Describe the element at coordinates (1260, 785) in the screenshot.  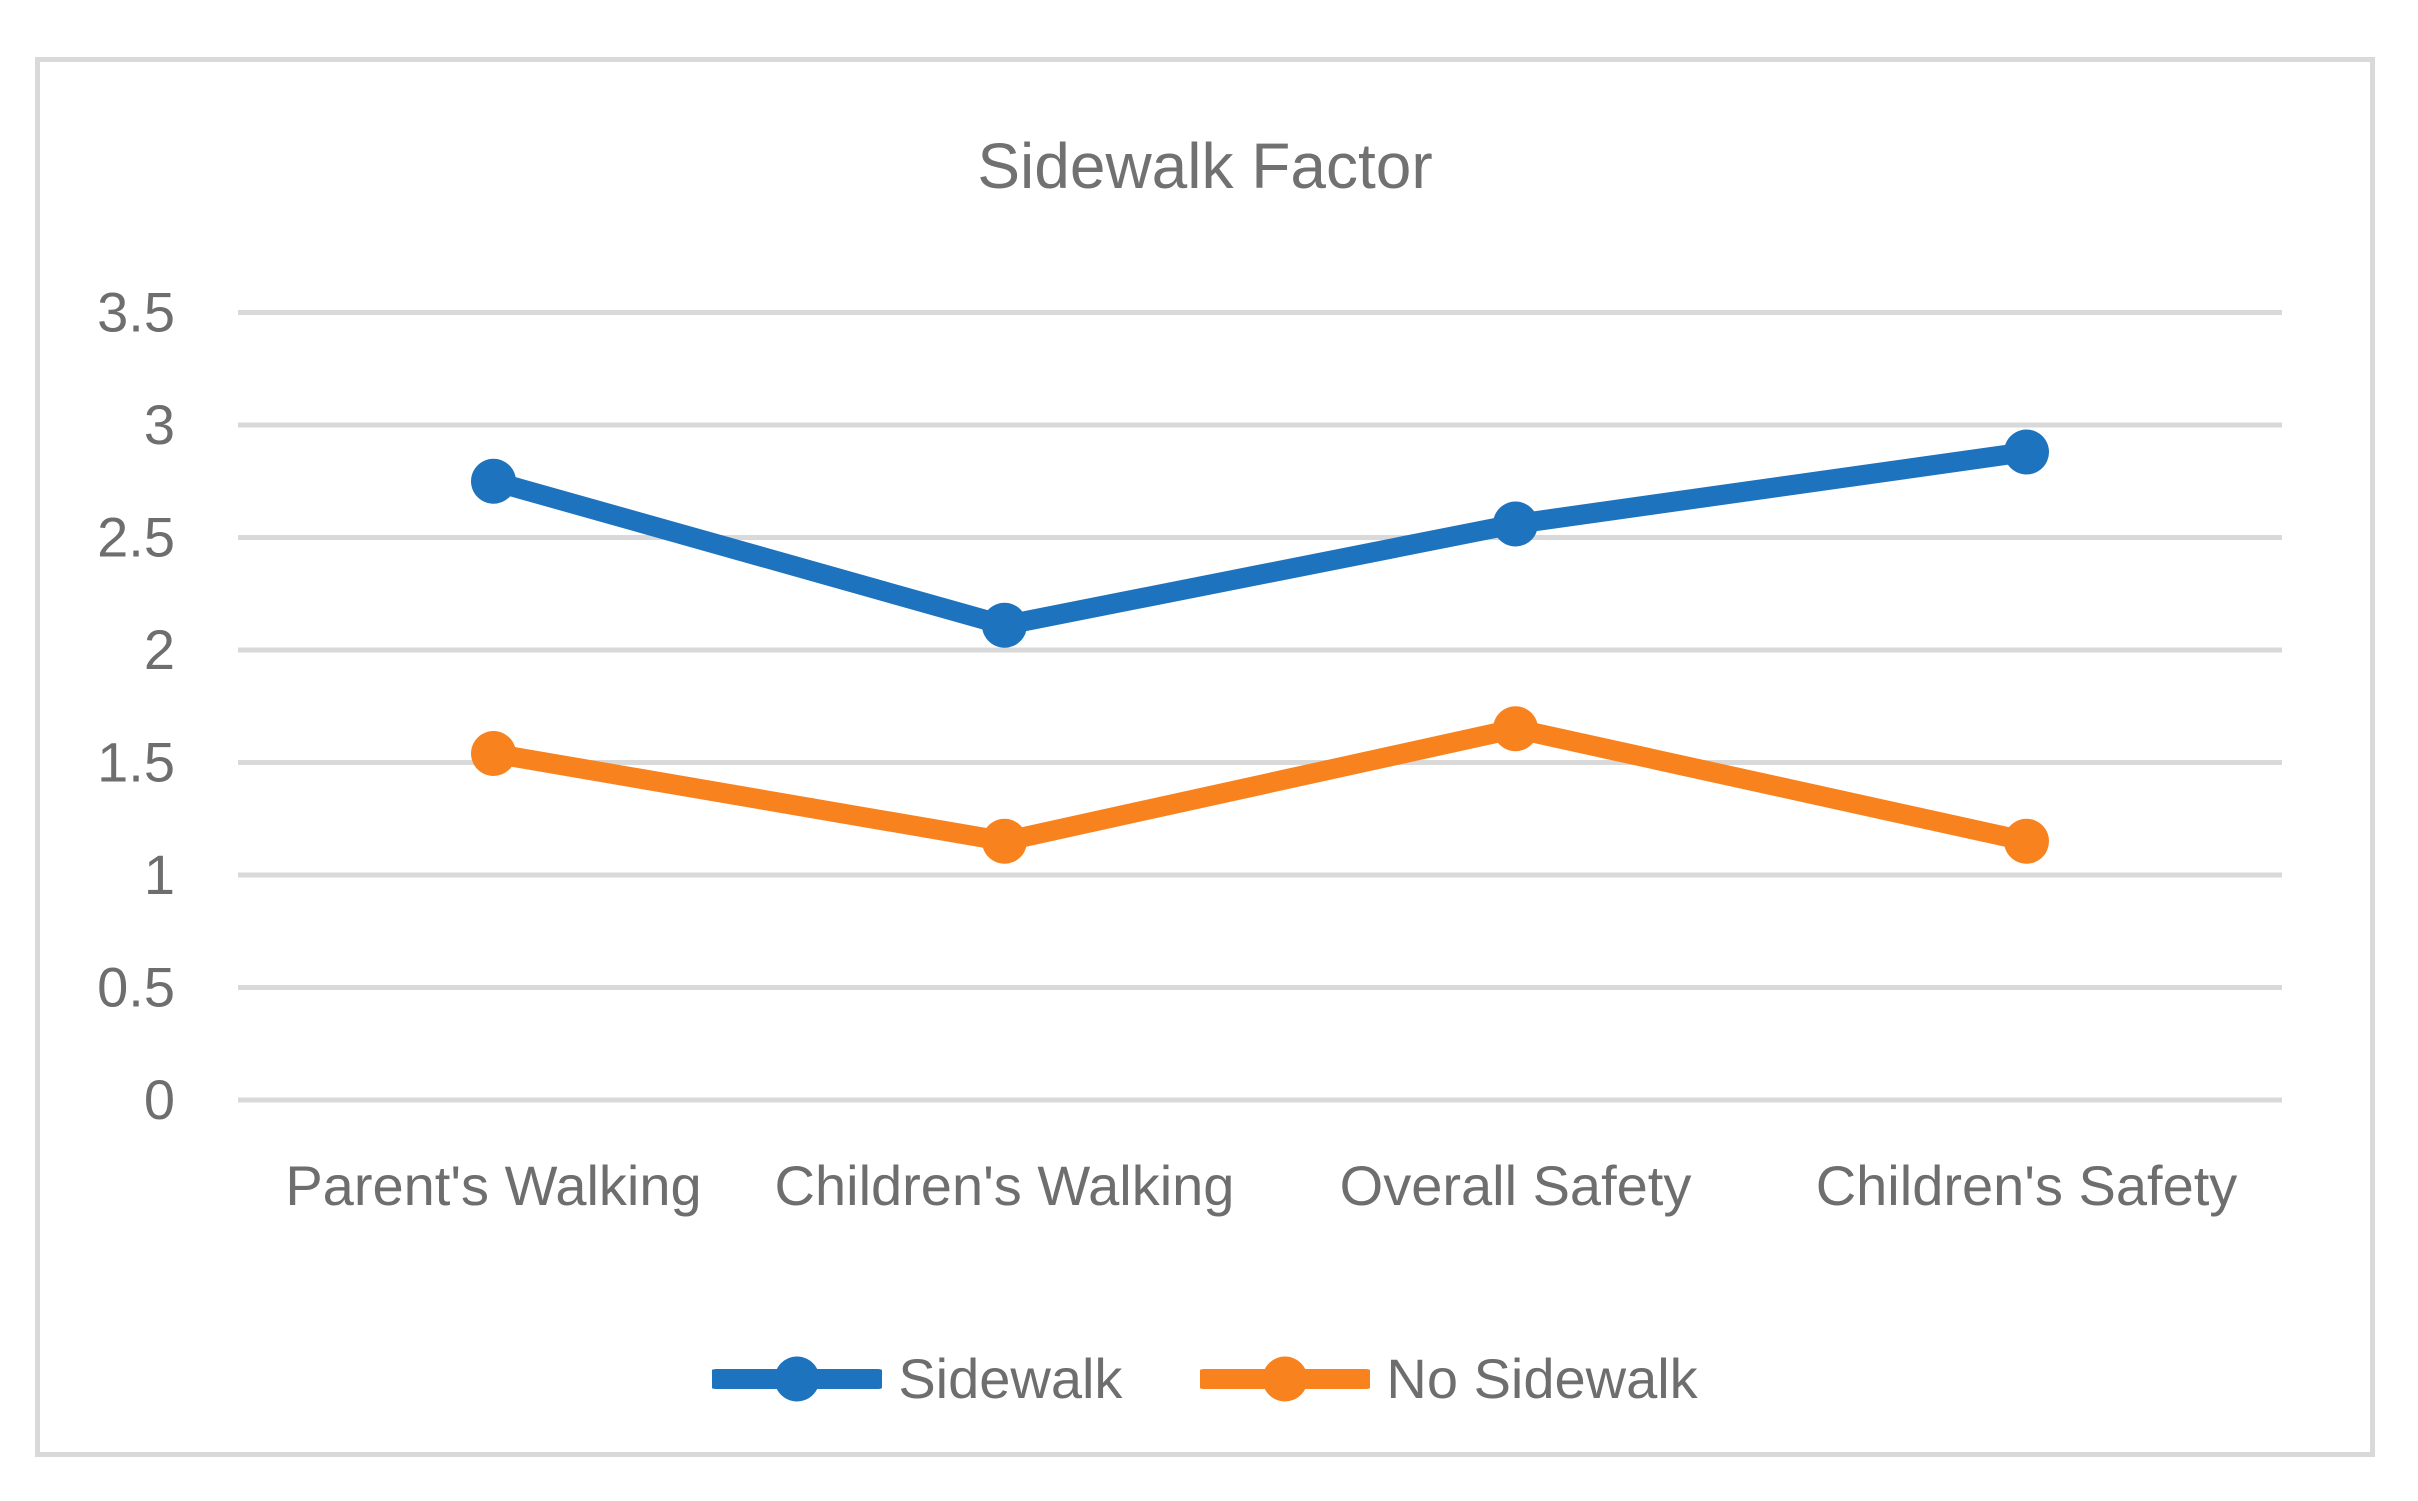
I see `series-line-no-sidewalk` at that location.